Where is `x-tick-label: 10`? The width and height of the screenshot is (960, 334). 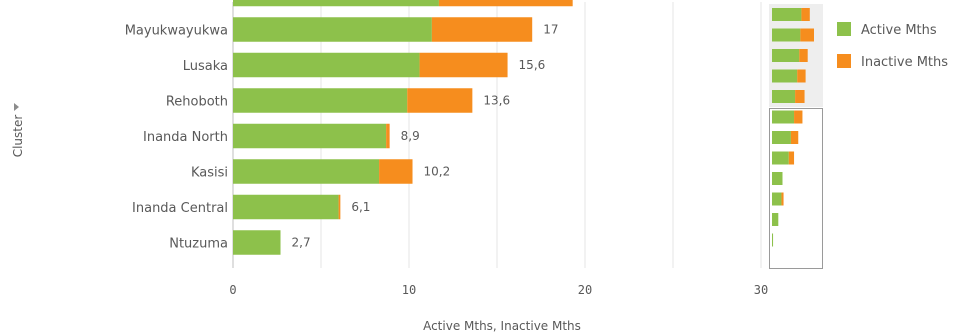
x-tick-label: 10 is located at coordinates (409, 290).